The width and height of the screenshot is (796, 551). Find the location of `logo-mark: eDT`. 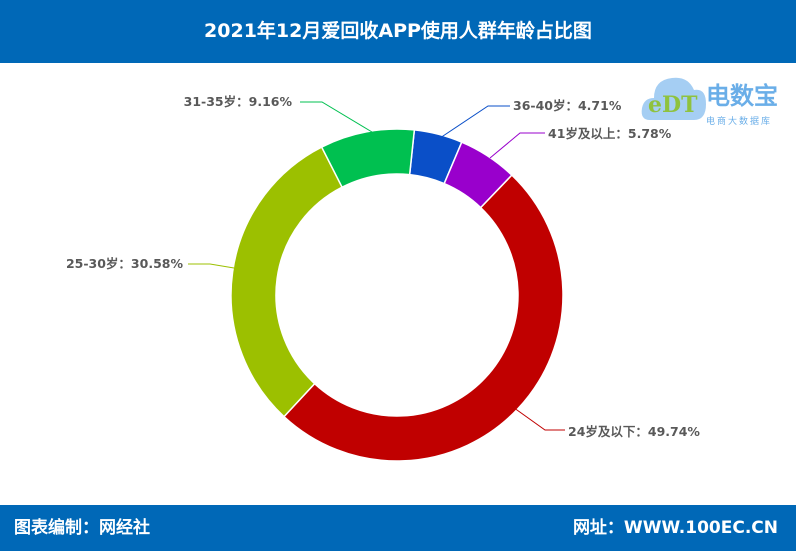

logo-mark: eDT is located at coordinates (673, 105).